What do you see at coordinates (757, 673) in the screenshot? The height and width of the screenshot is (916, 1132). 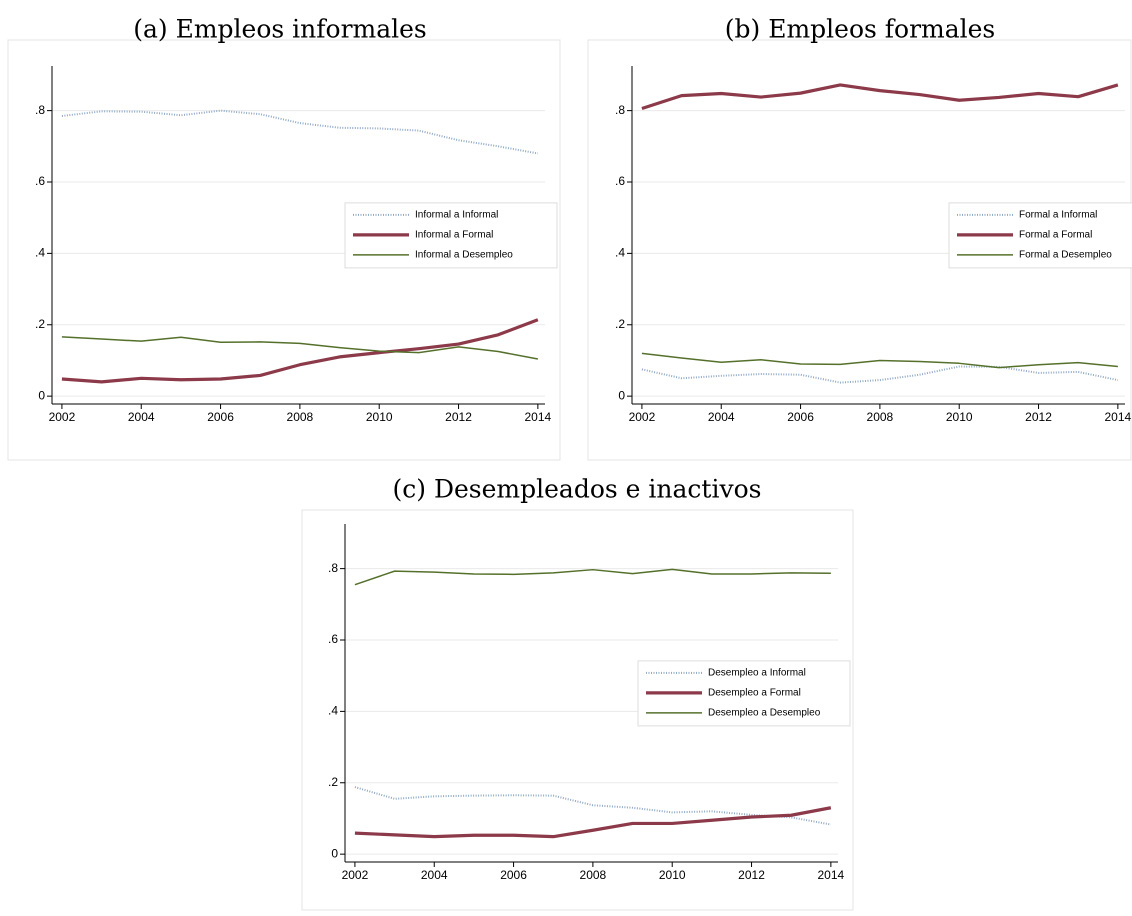 I see `legend-label: Desempleo a Informal` at bounding box center [757, 673].